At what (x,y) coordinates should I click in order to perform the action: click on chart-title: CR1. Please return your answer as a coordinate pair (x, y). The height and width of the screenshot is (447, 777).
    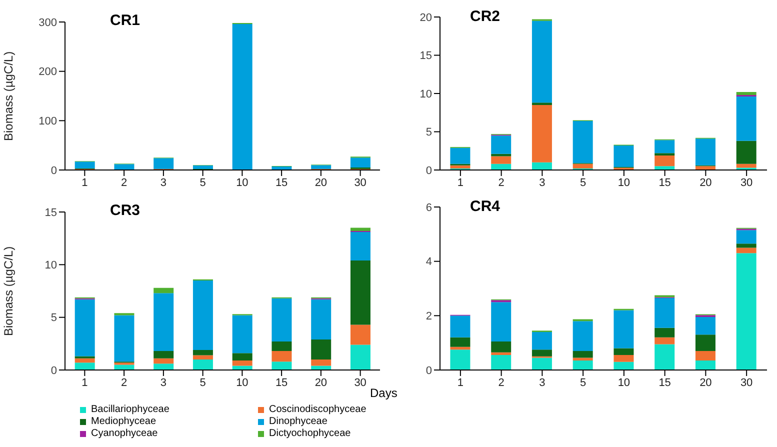
    Looking at the image, I should click on (125, 20).